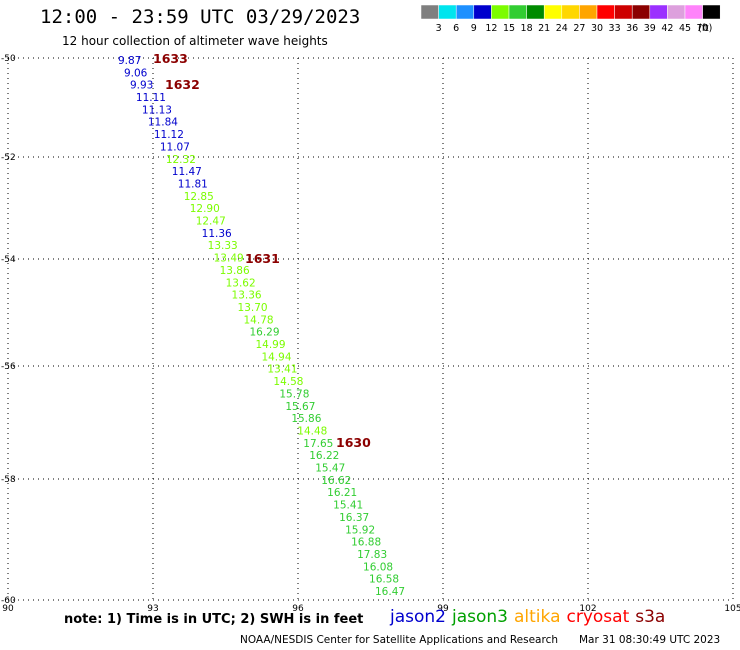  I want to click on satellite-legend: jason2 jason3 altika cryosat s3a, so click(530, 617).